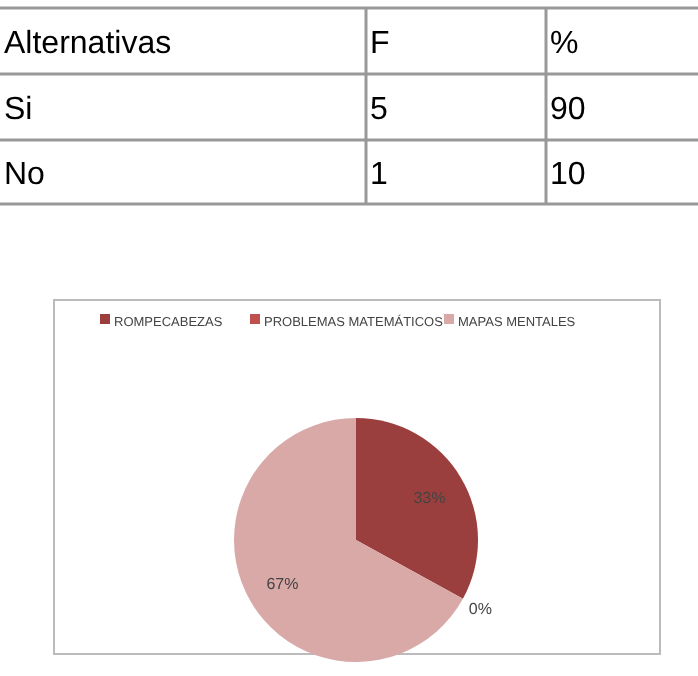 The width and height of the screenshot is (698, 676). What do you see at coordinates (568, 110) in the screenshot?
I see `text: 90` at bounding box center [568, 110].